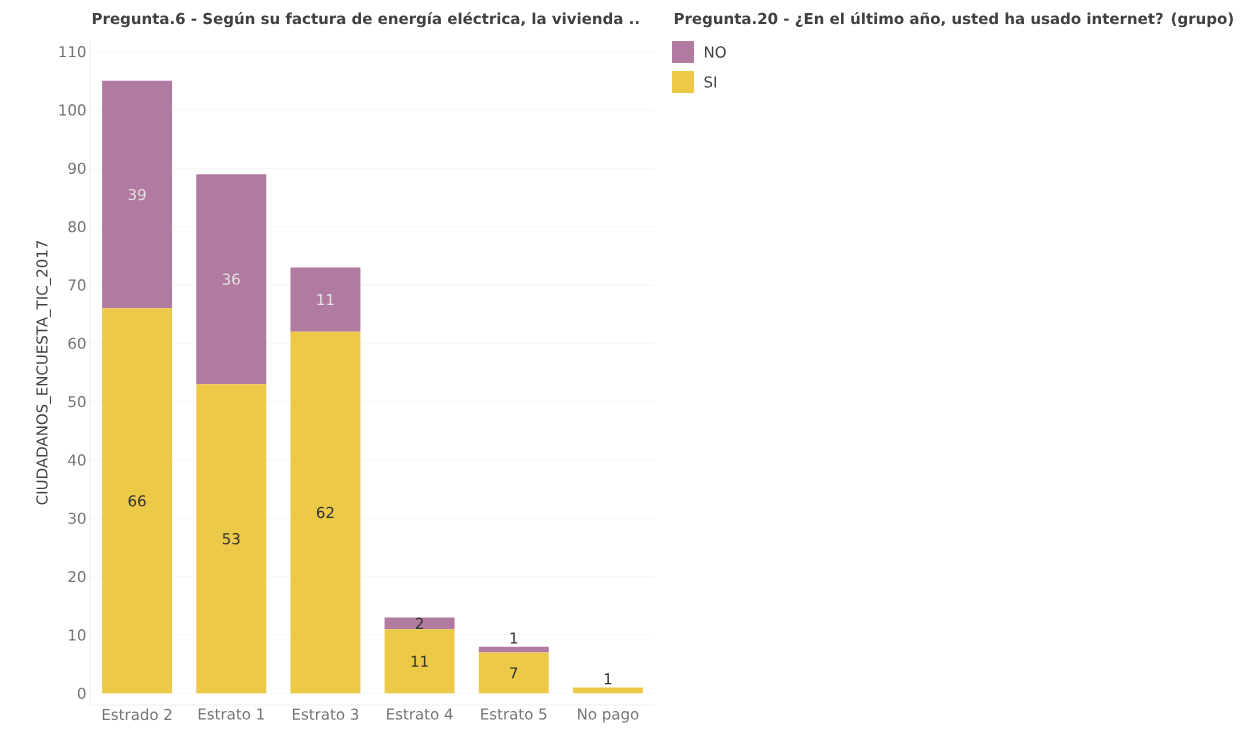 The height and width of the screenshot is (735, 1248). Describe the element at coordinates (72, 110) in the screenshot. I see `y-tick-label: 100` at that location.